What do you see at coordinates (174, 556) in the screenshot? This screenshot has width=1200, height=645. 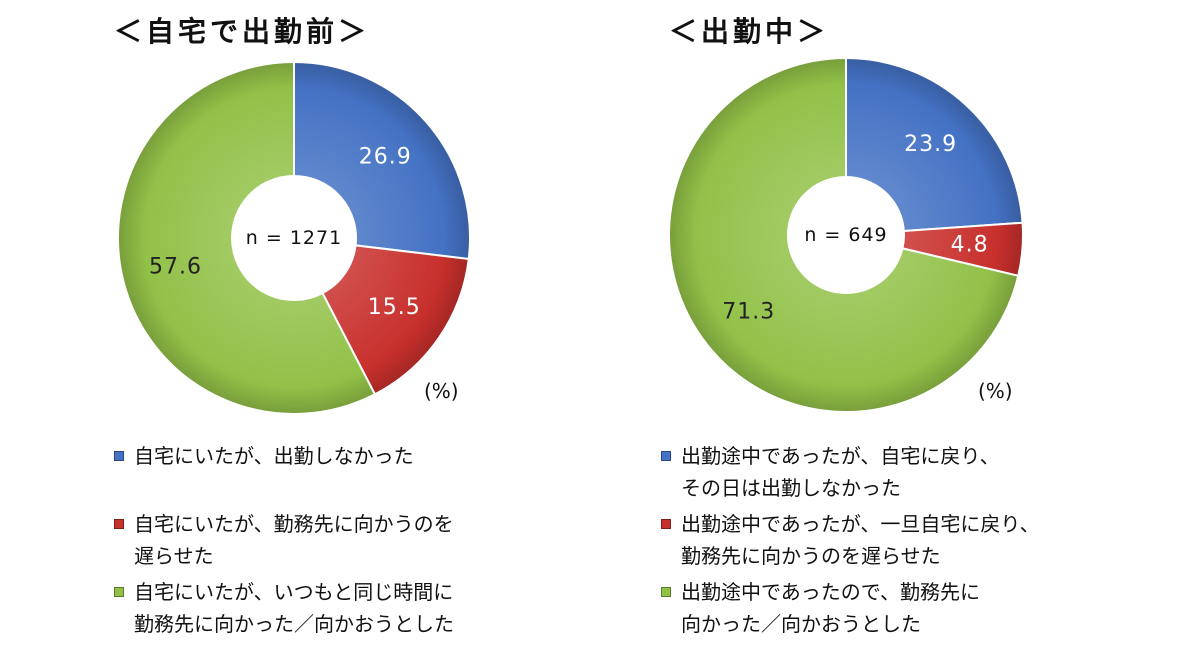 I see `legend-label: 遅らせた` at bounding box center [174, 556].